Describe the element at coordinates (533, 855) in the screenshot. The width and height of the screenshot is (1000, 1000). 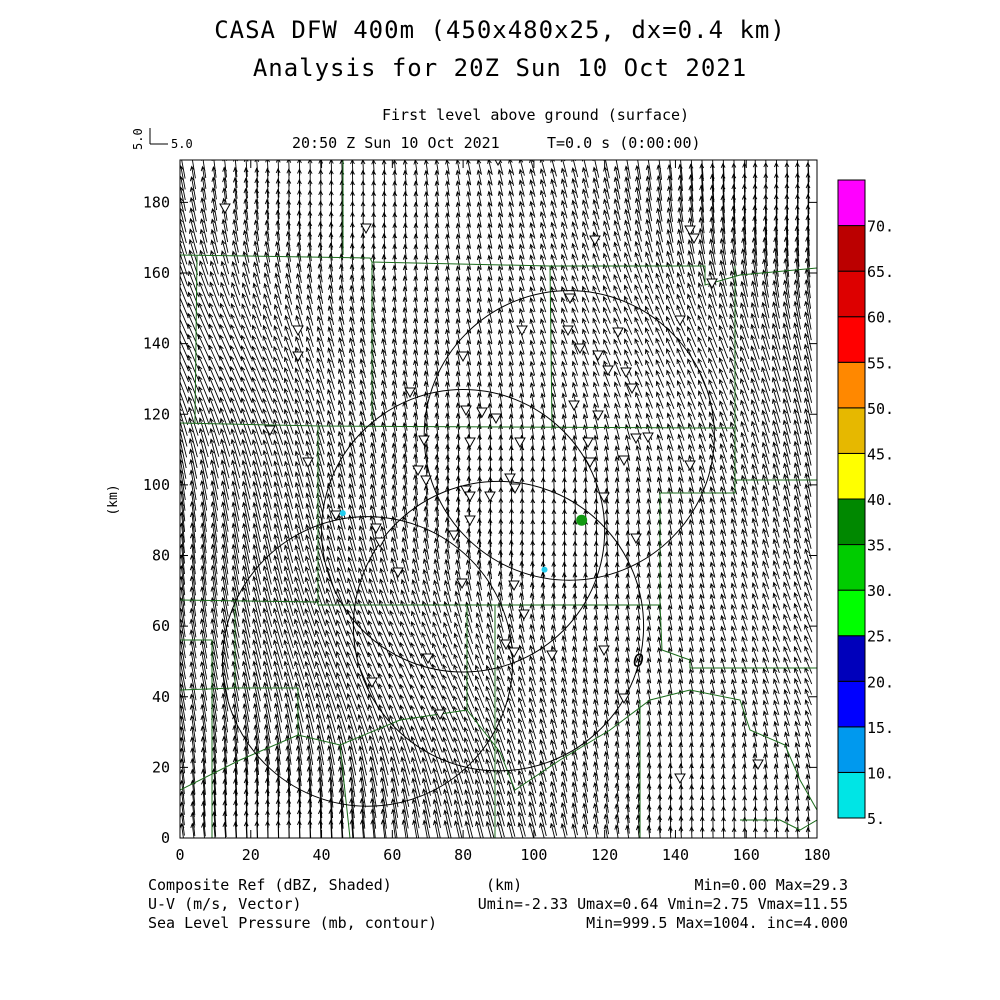
I see `x-tick-label: 100` at that location.